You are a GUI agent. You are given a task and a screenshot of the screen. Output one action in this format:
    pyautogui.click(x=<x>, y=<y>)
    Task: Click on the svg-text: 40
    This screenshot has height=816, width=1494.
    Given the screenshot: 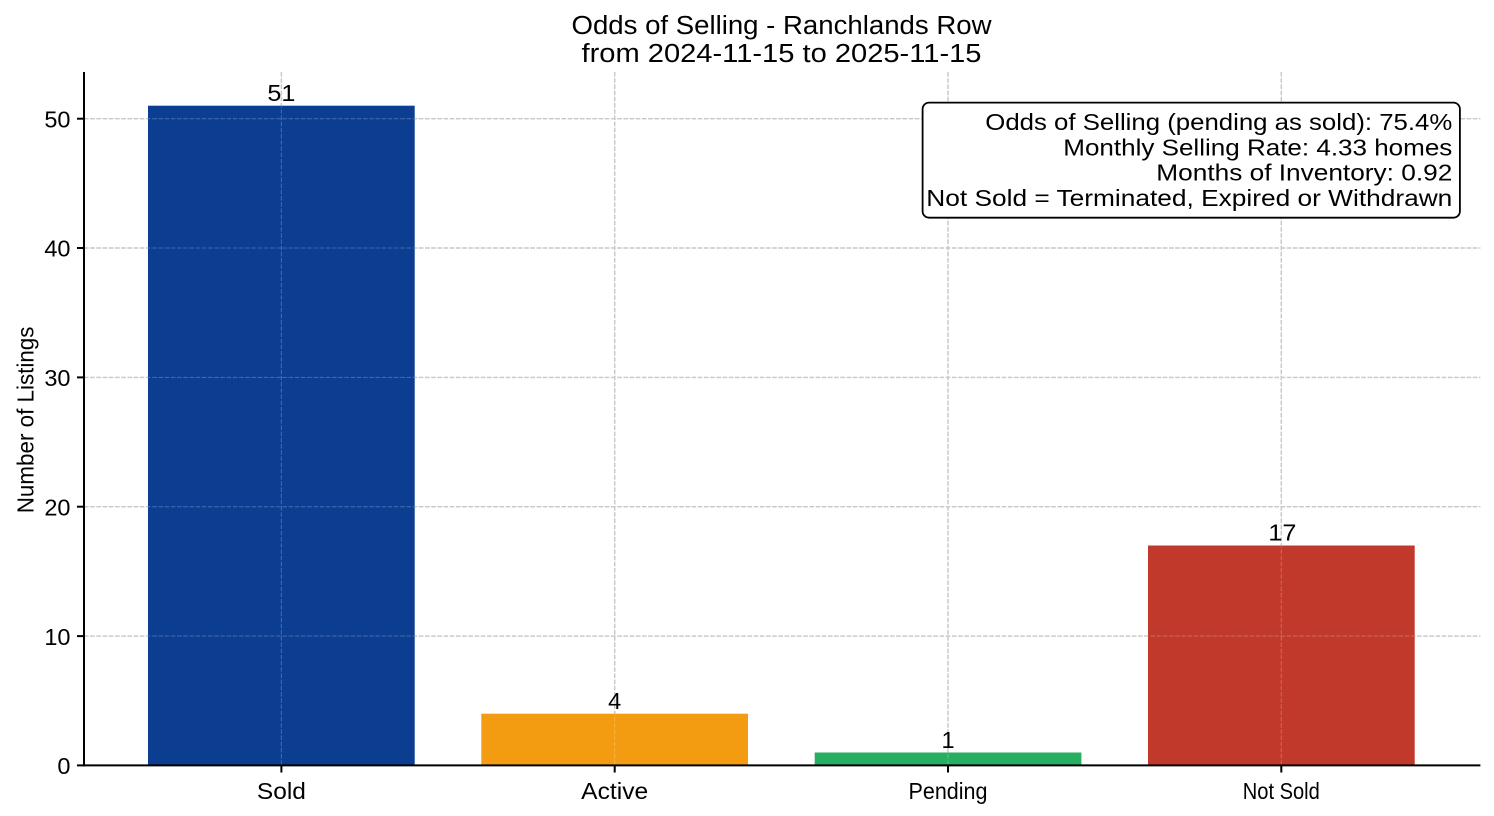 What is the action you would take?
    pyautogui.click(x=57, y=249)
    